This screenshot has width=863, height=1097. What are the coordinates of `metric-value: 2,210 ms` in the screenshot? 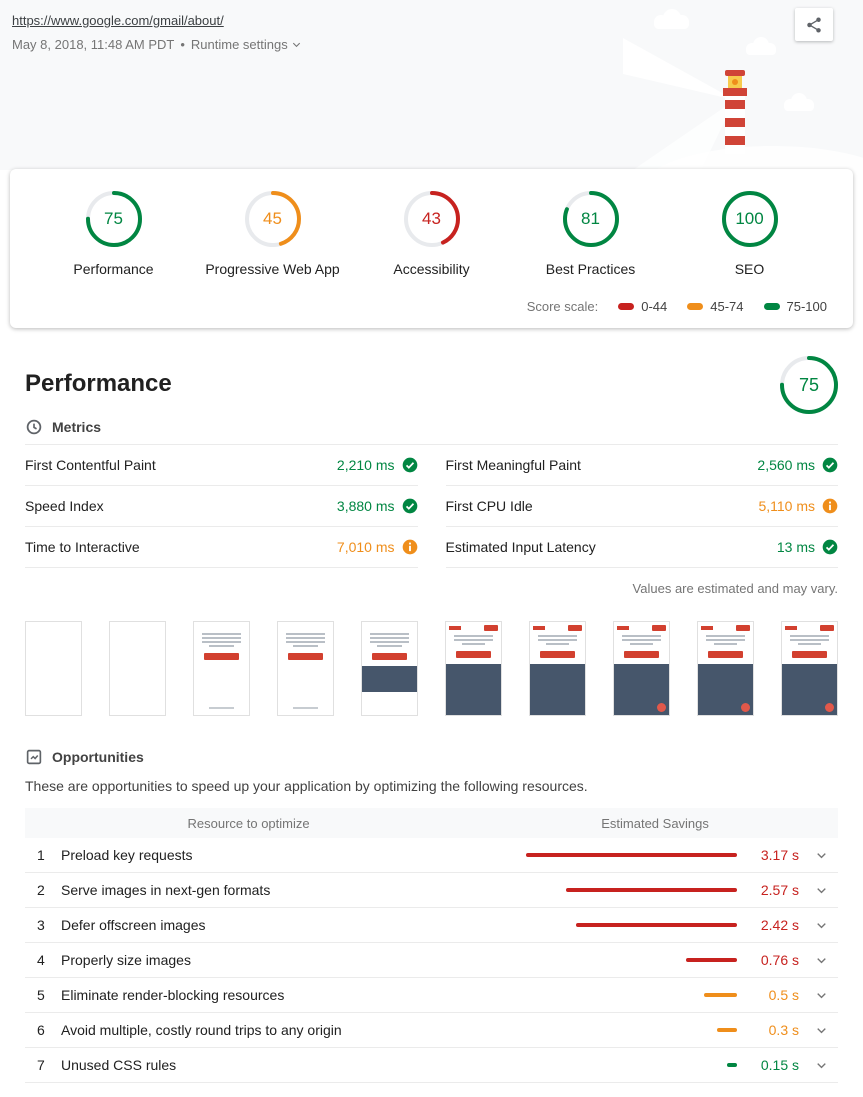 It's located at (377, 465).